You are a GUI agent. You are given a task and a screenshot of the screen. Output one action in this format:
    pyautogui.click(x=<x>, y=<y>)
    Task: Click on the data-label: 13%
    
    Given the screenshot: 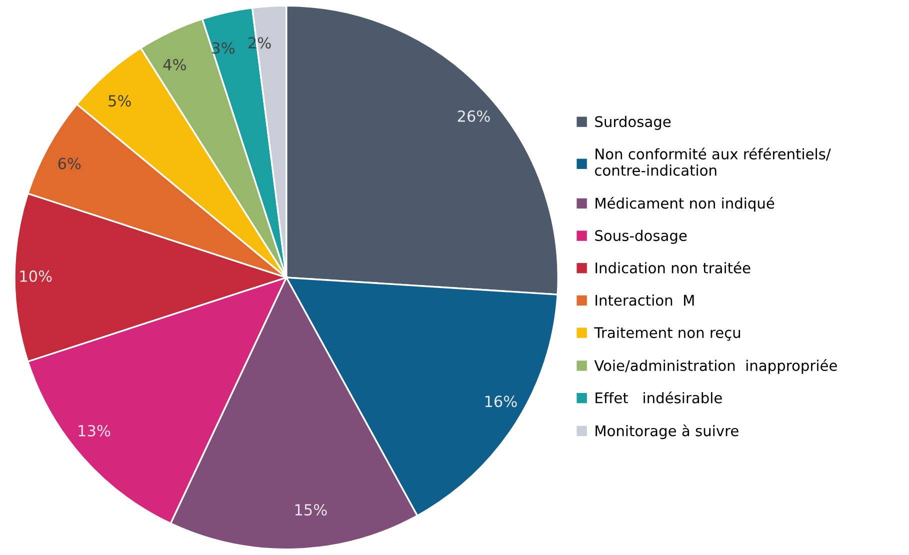 What is the action you would take?
    pyautogui.click(x=94, y=430)
    